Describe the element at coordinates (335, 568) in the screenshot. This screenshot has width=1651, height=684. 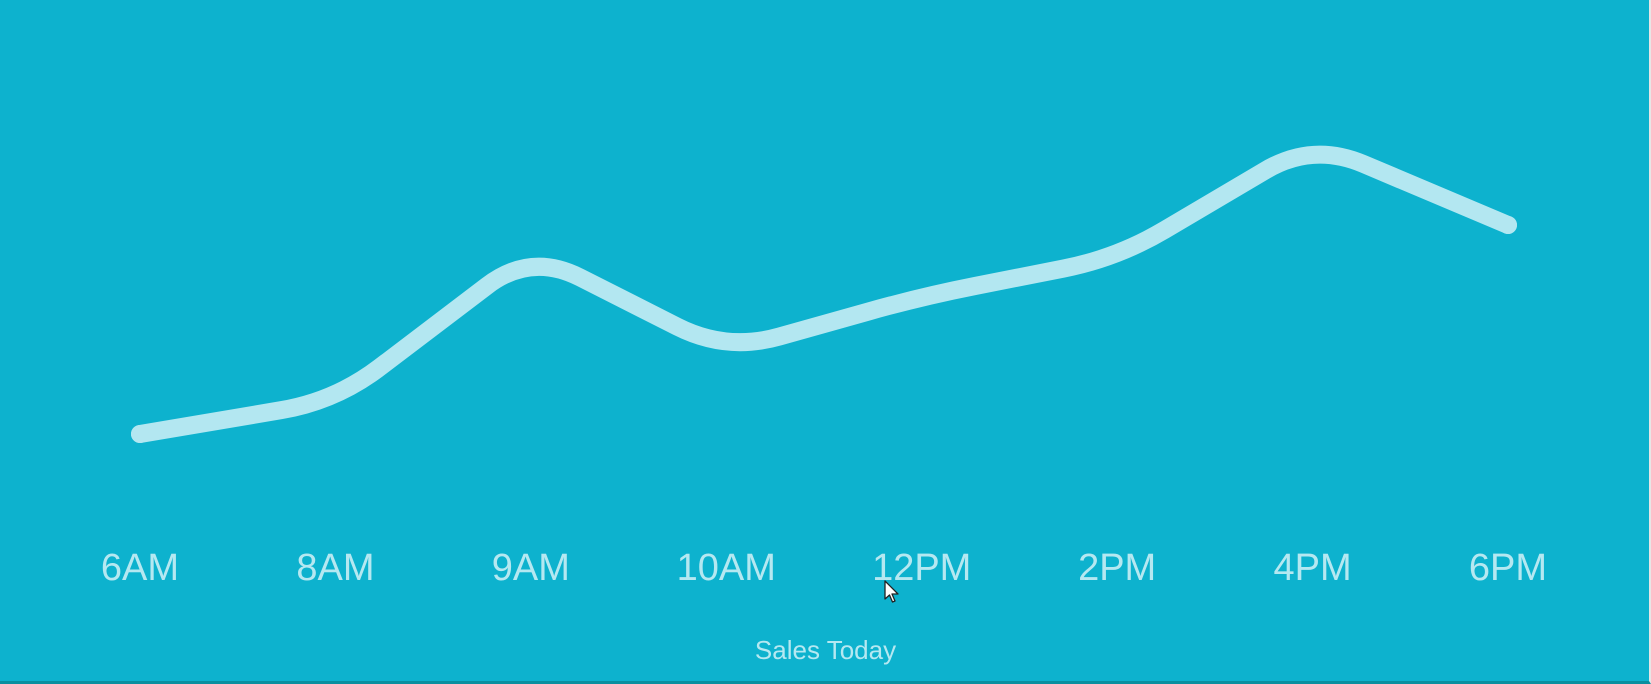
I see `x-tick-label-8am: 8AM` at that location.